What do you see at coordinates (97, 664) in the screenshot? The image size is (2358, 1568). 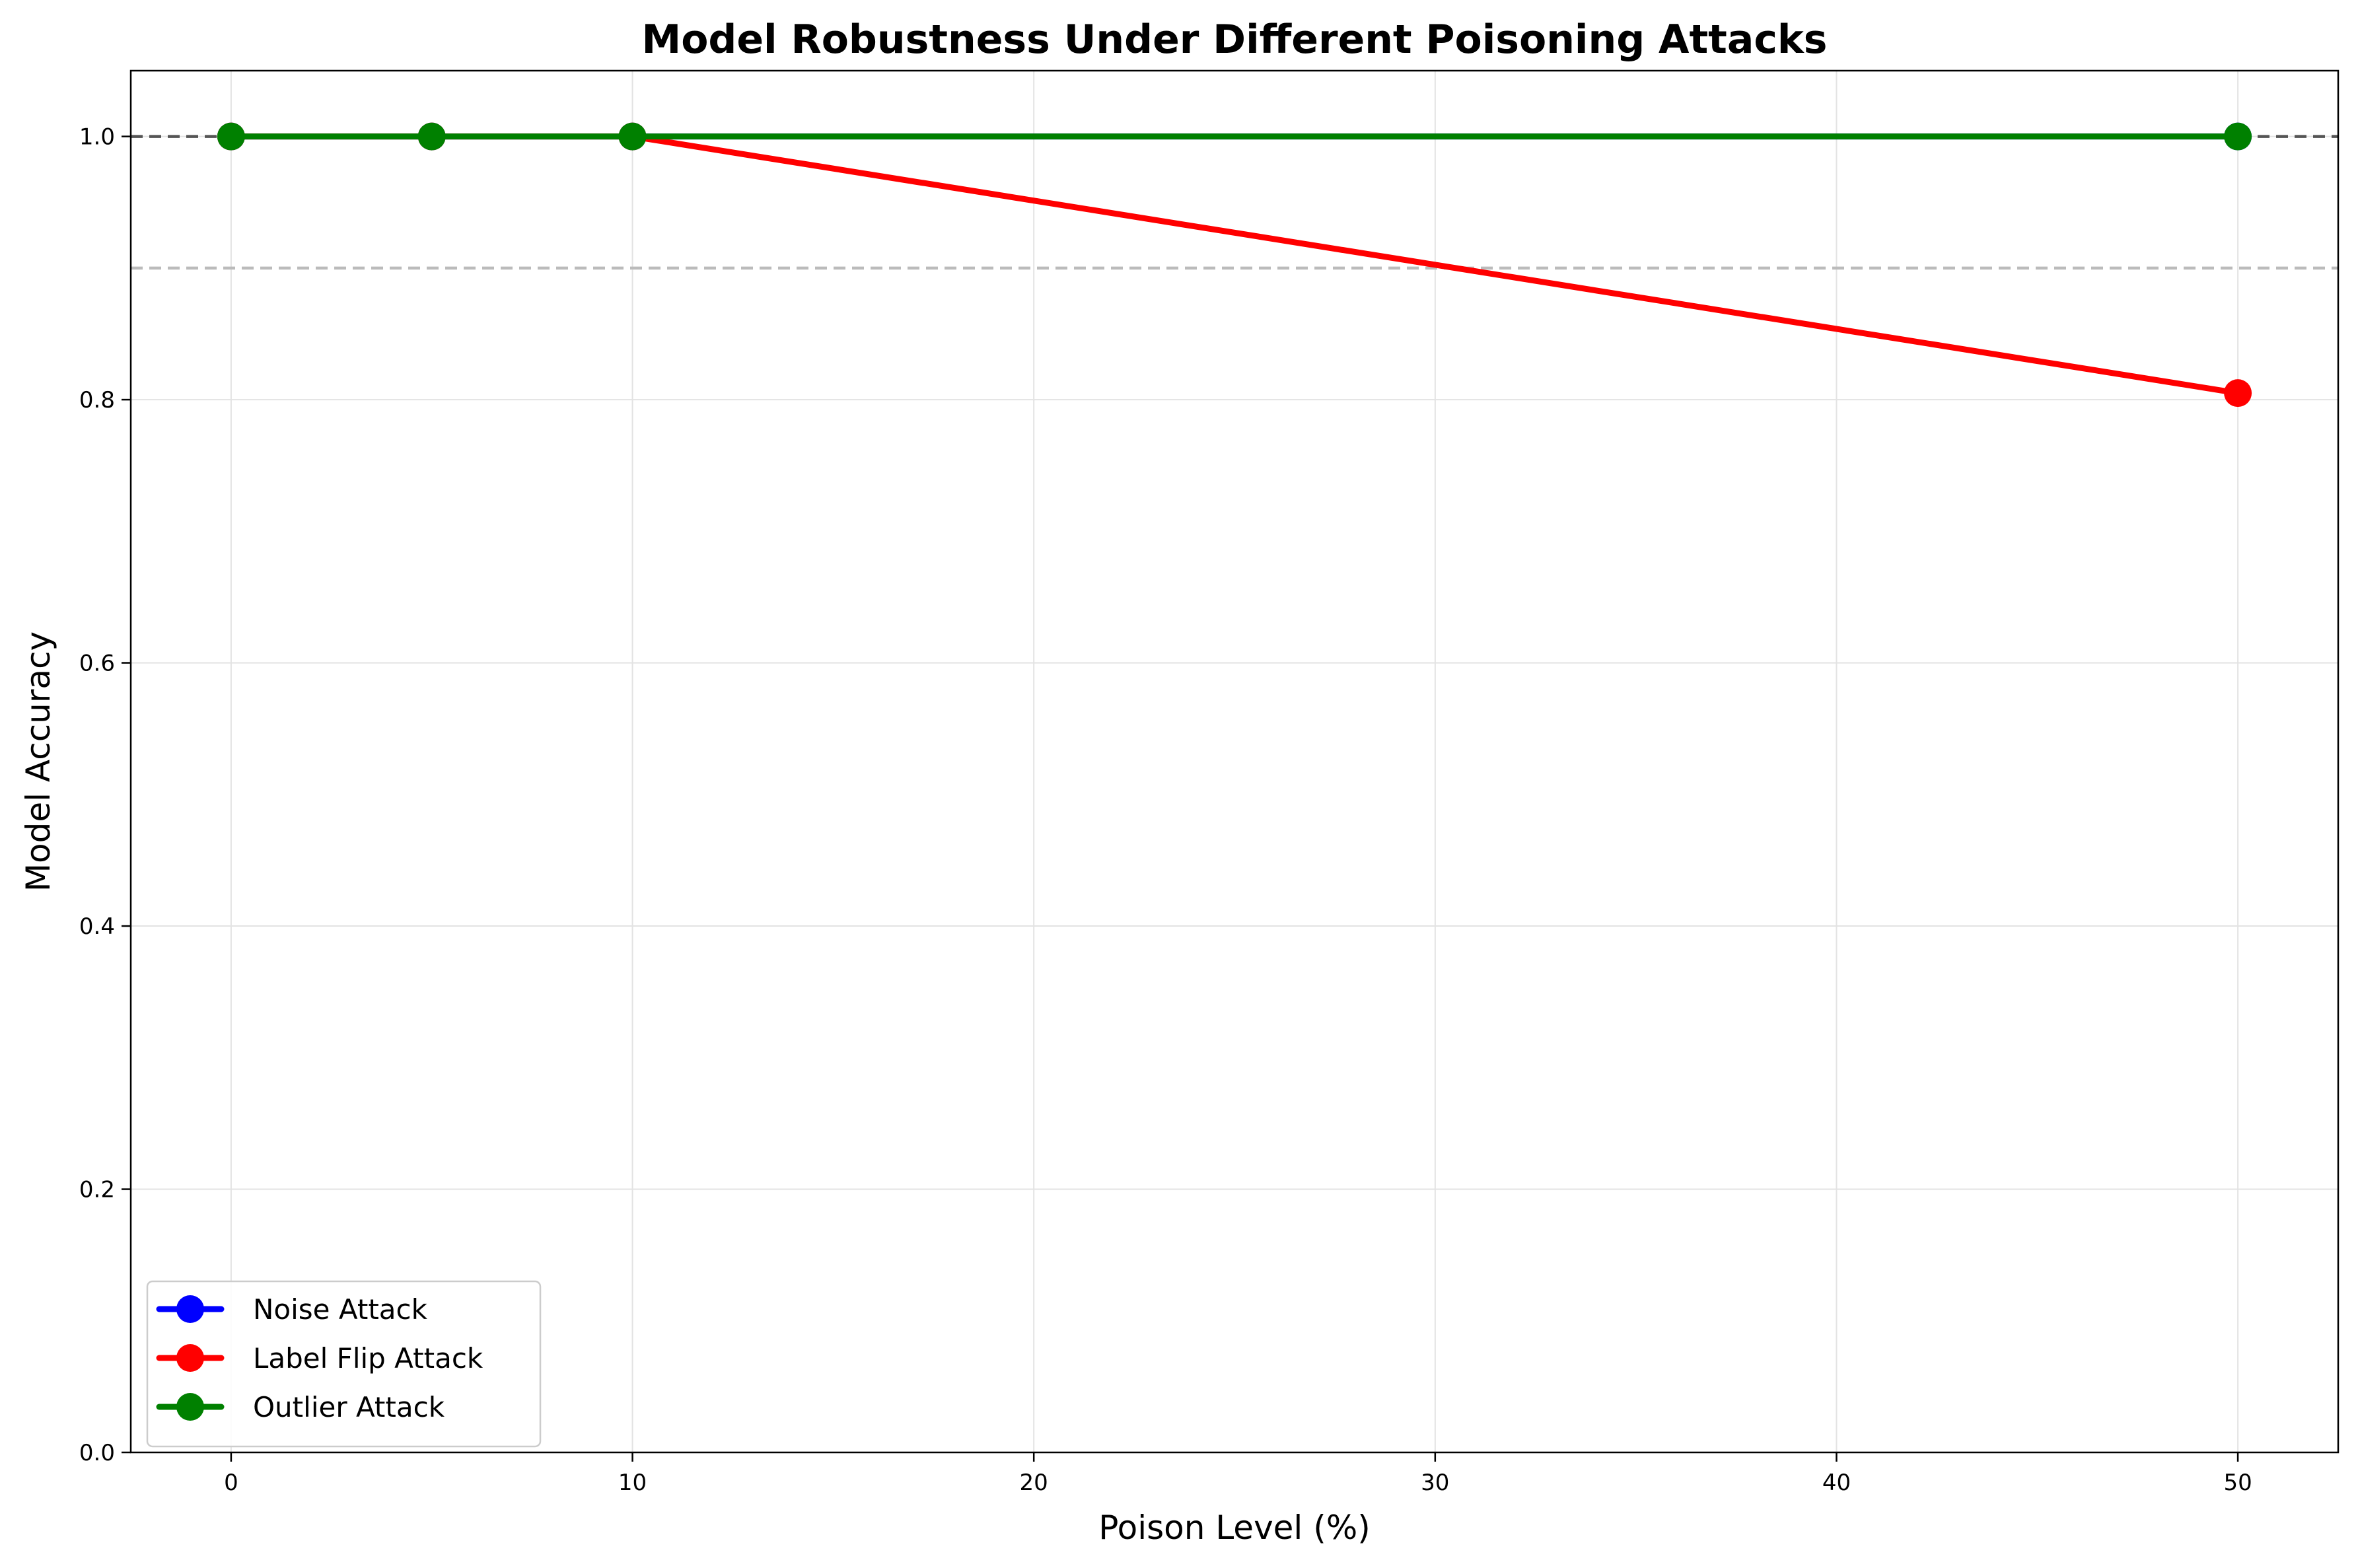 I see `y-tick-label: 0.6` at bounding box center [97, 664].